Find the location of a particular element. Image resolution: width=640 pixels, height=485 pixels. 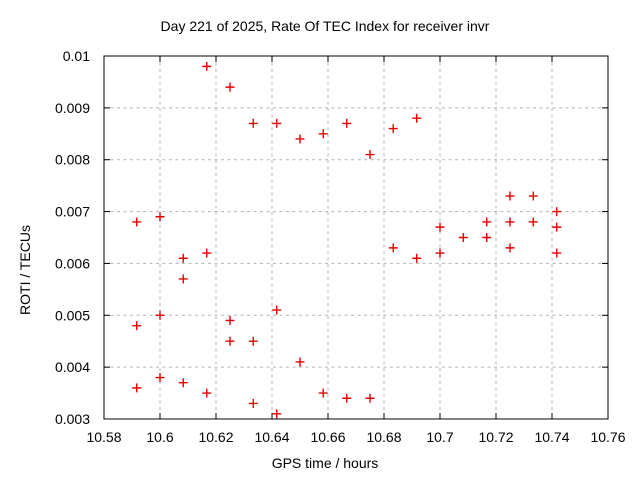

x-tick-label: 10.6 is located at coordinates (159, 437).